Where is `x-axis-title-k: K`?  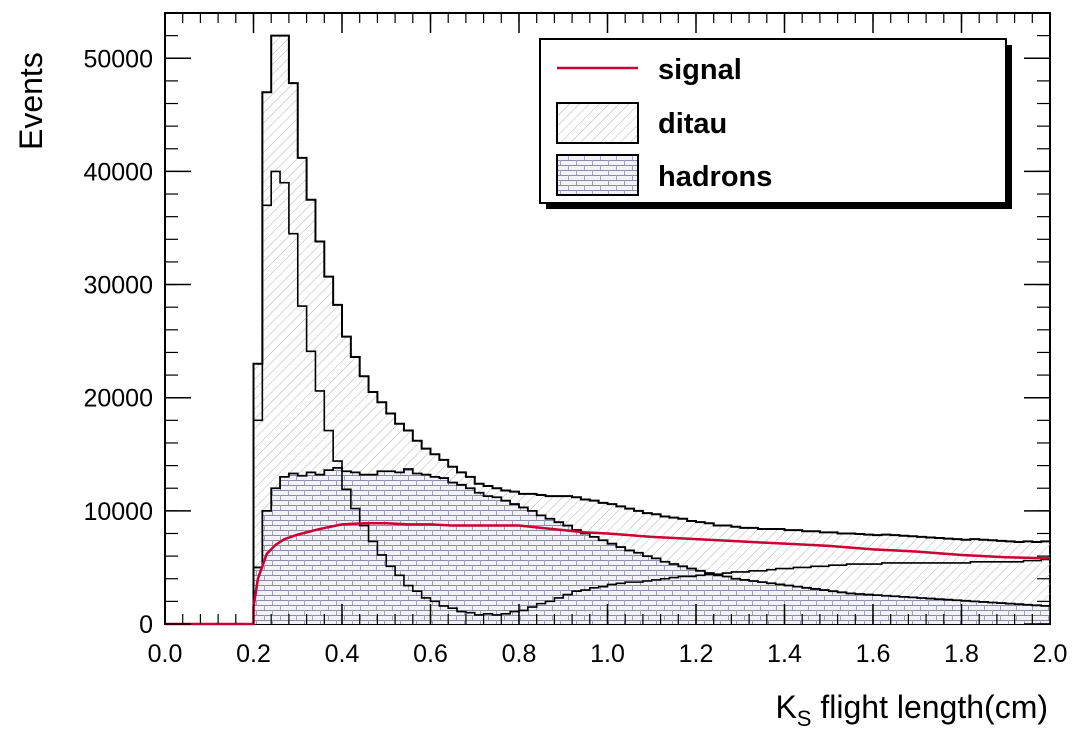
x-axis-title-k: K is located at coordinates (785, 707).